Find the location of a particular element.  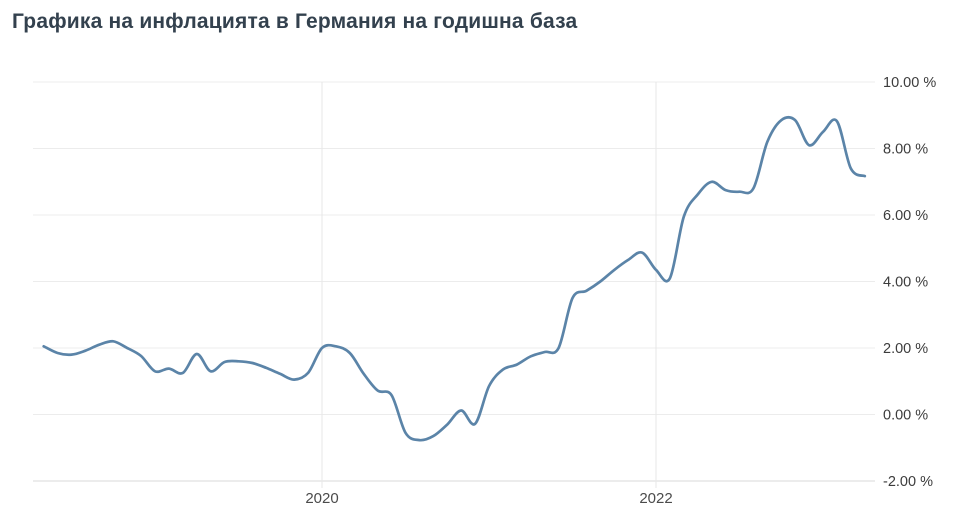

y-axis-tick-label: 6.00 % is located at coordinates (905, 216).